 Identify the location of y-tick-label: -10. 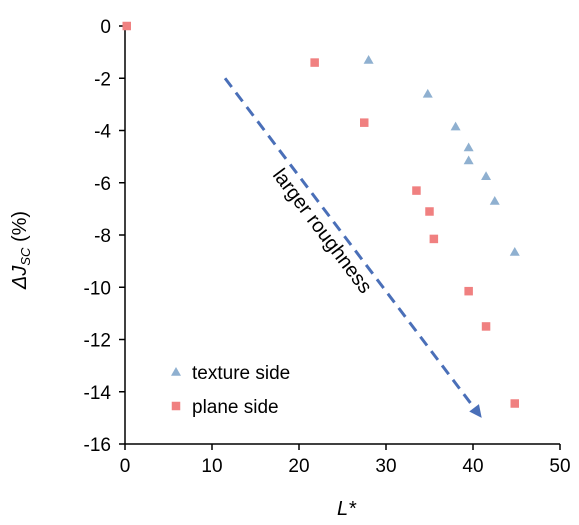
(97, 288).